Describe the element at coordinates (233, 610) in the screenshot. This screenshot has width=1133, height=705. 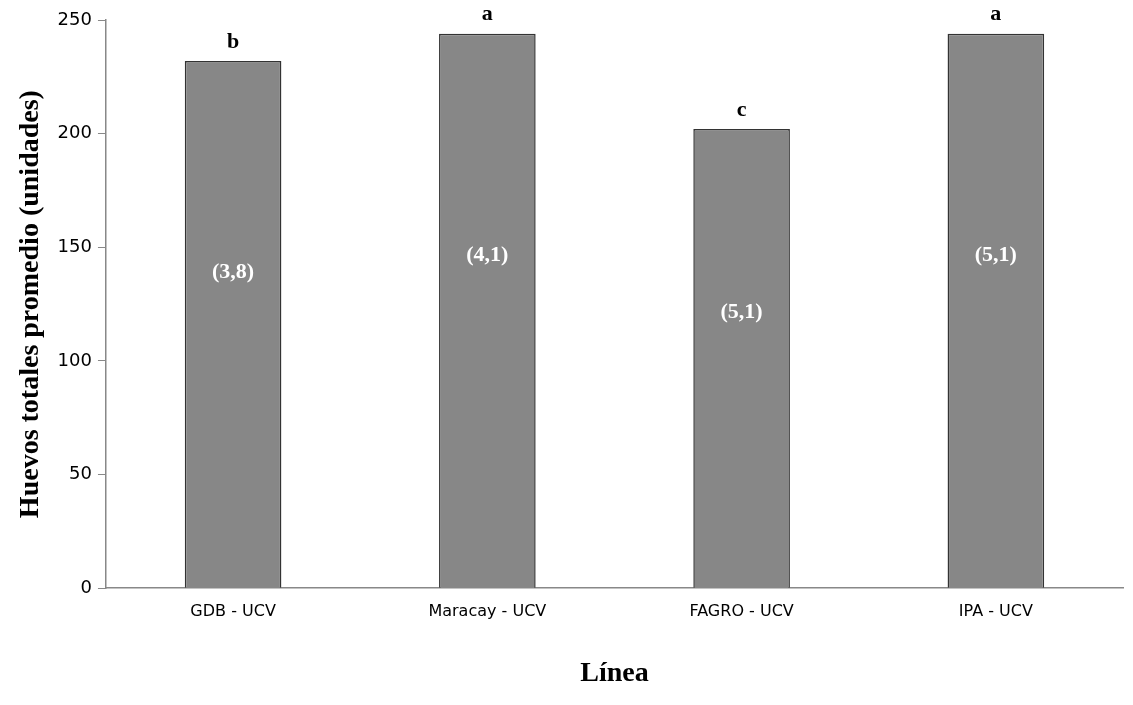
I see `x-tick-label: GDB - UCV` at that location.